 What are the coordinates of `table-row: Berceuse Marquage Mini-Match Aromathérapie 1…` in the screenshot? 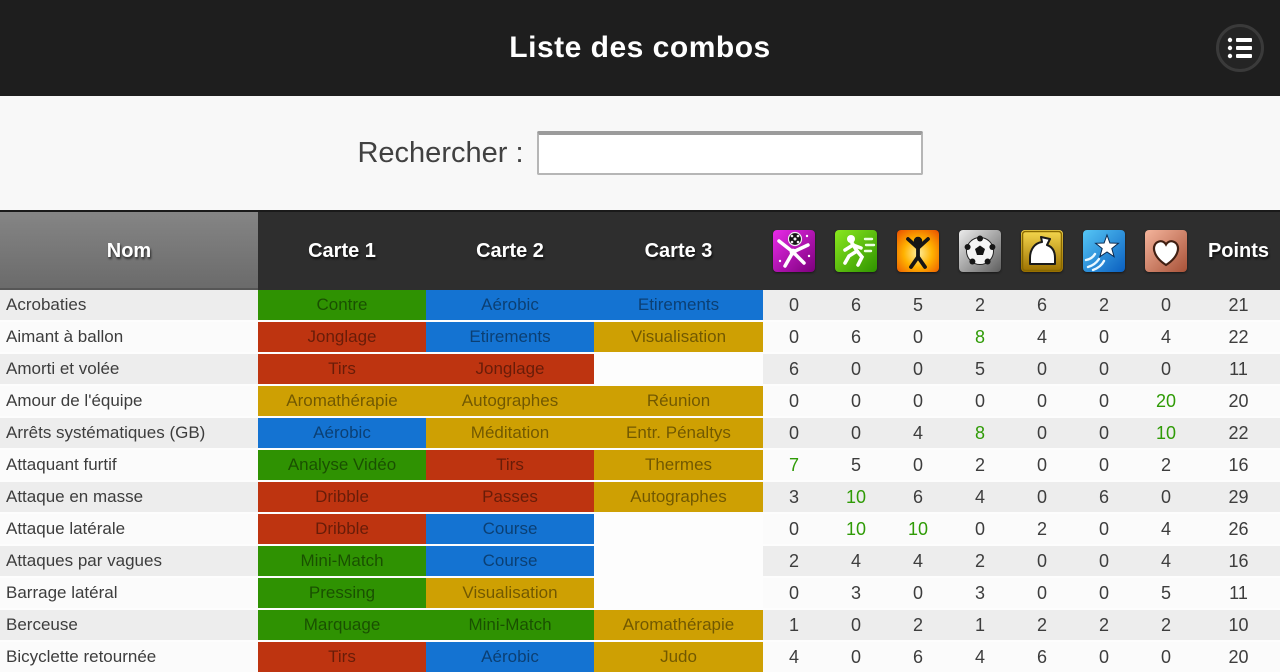 It's located at (640, 626).